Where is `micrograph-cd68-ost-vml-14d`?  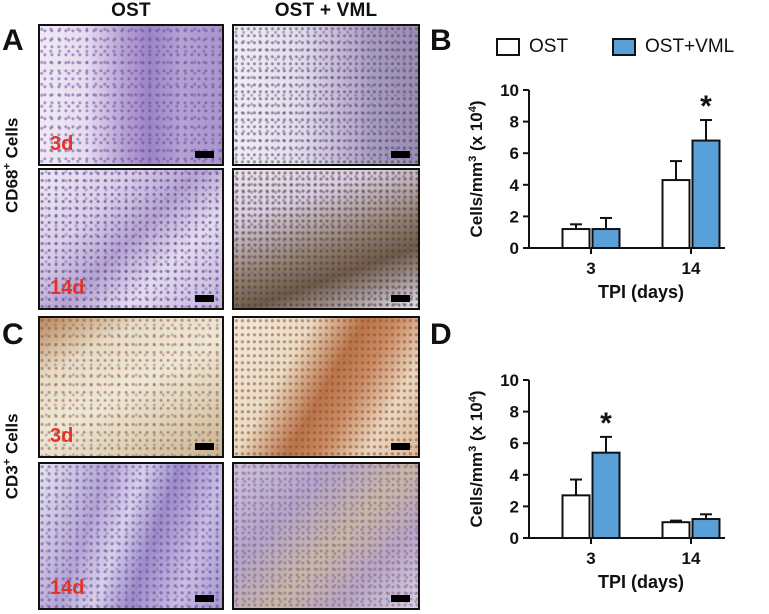
micrograph-cd68-ost-vml-14d is located at coordinates (326, 239).